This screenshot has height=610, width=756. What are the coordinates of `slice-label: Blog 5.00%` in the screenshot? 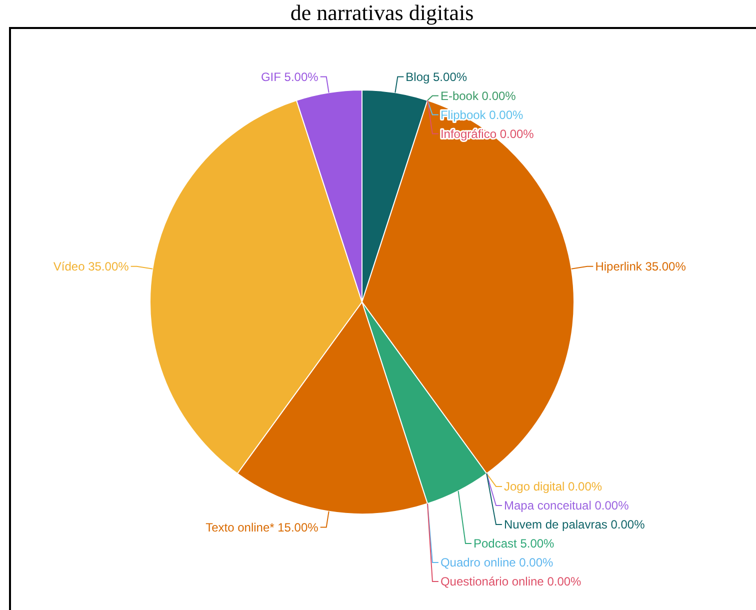 It's located at (437, 77).